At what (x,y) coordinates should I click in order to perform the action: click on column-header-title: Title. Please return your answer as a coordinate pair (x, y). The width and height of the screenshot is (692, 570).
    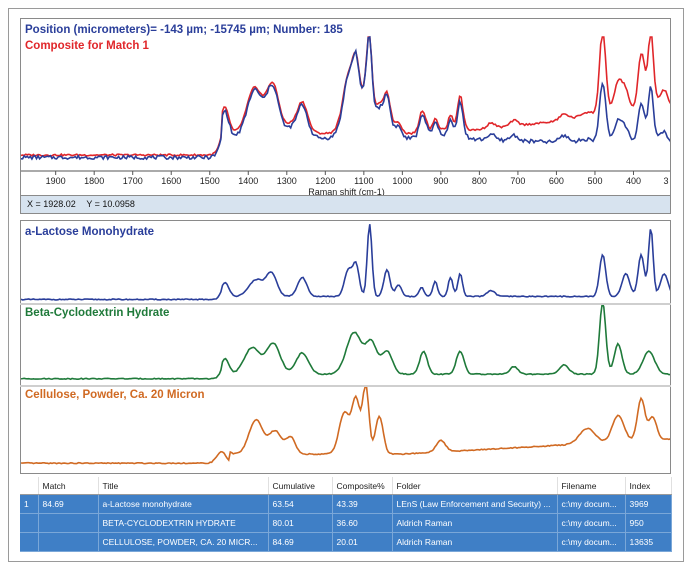
    Looking at the image, I should click on (183, 486).